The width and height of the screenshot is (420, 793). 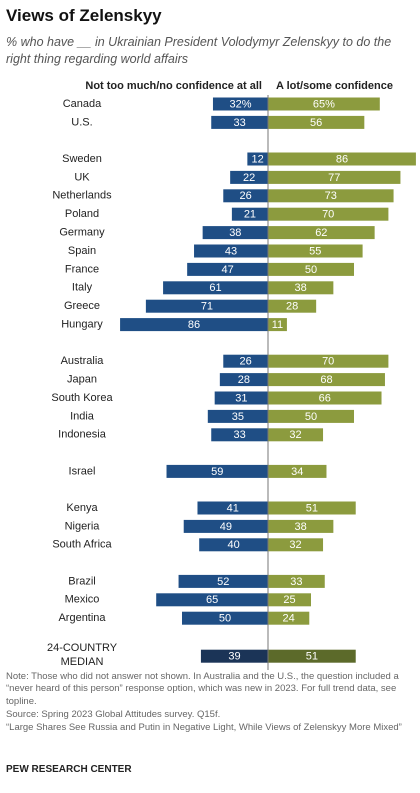 What do you see at coordinates (82, 177) in the screenshot?
I see `category-label: UK` at bounding box center [82, 177].